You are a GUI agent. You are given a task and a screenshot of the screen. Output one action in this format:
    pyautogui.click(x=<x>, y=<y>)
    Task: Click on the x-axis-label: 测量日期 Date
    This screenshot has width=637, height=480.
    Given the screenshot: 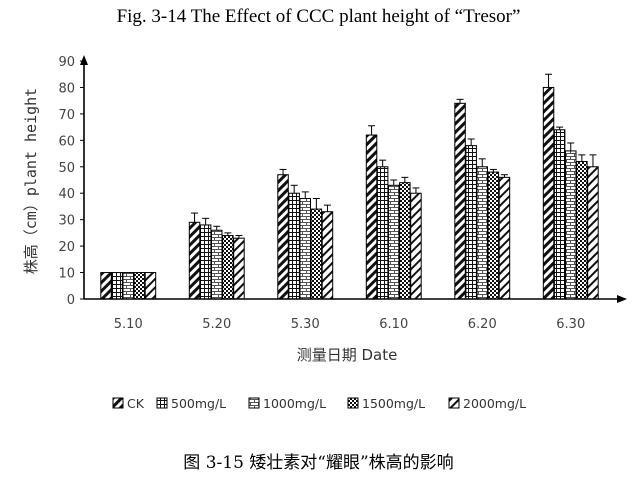 What is the action you would take?
    pyautogui.click(x=347, y=355)
    